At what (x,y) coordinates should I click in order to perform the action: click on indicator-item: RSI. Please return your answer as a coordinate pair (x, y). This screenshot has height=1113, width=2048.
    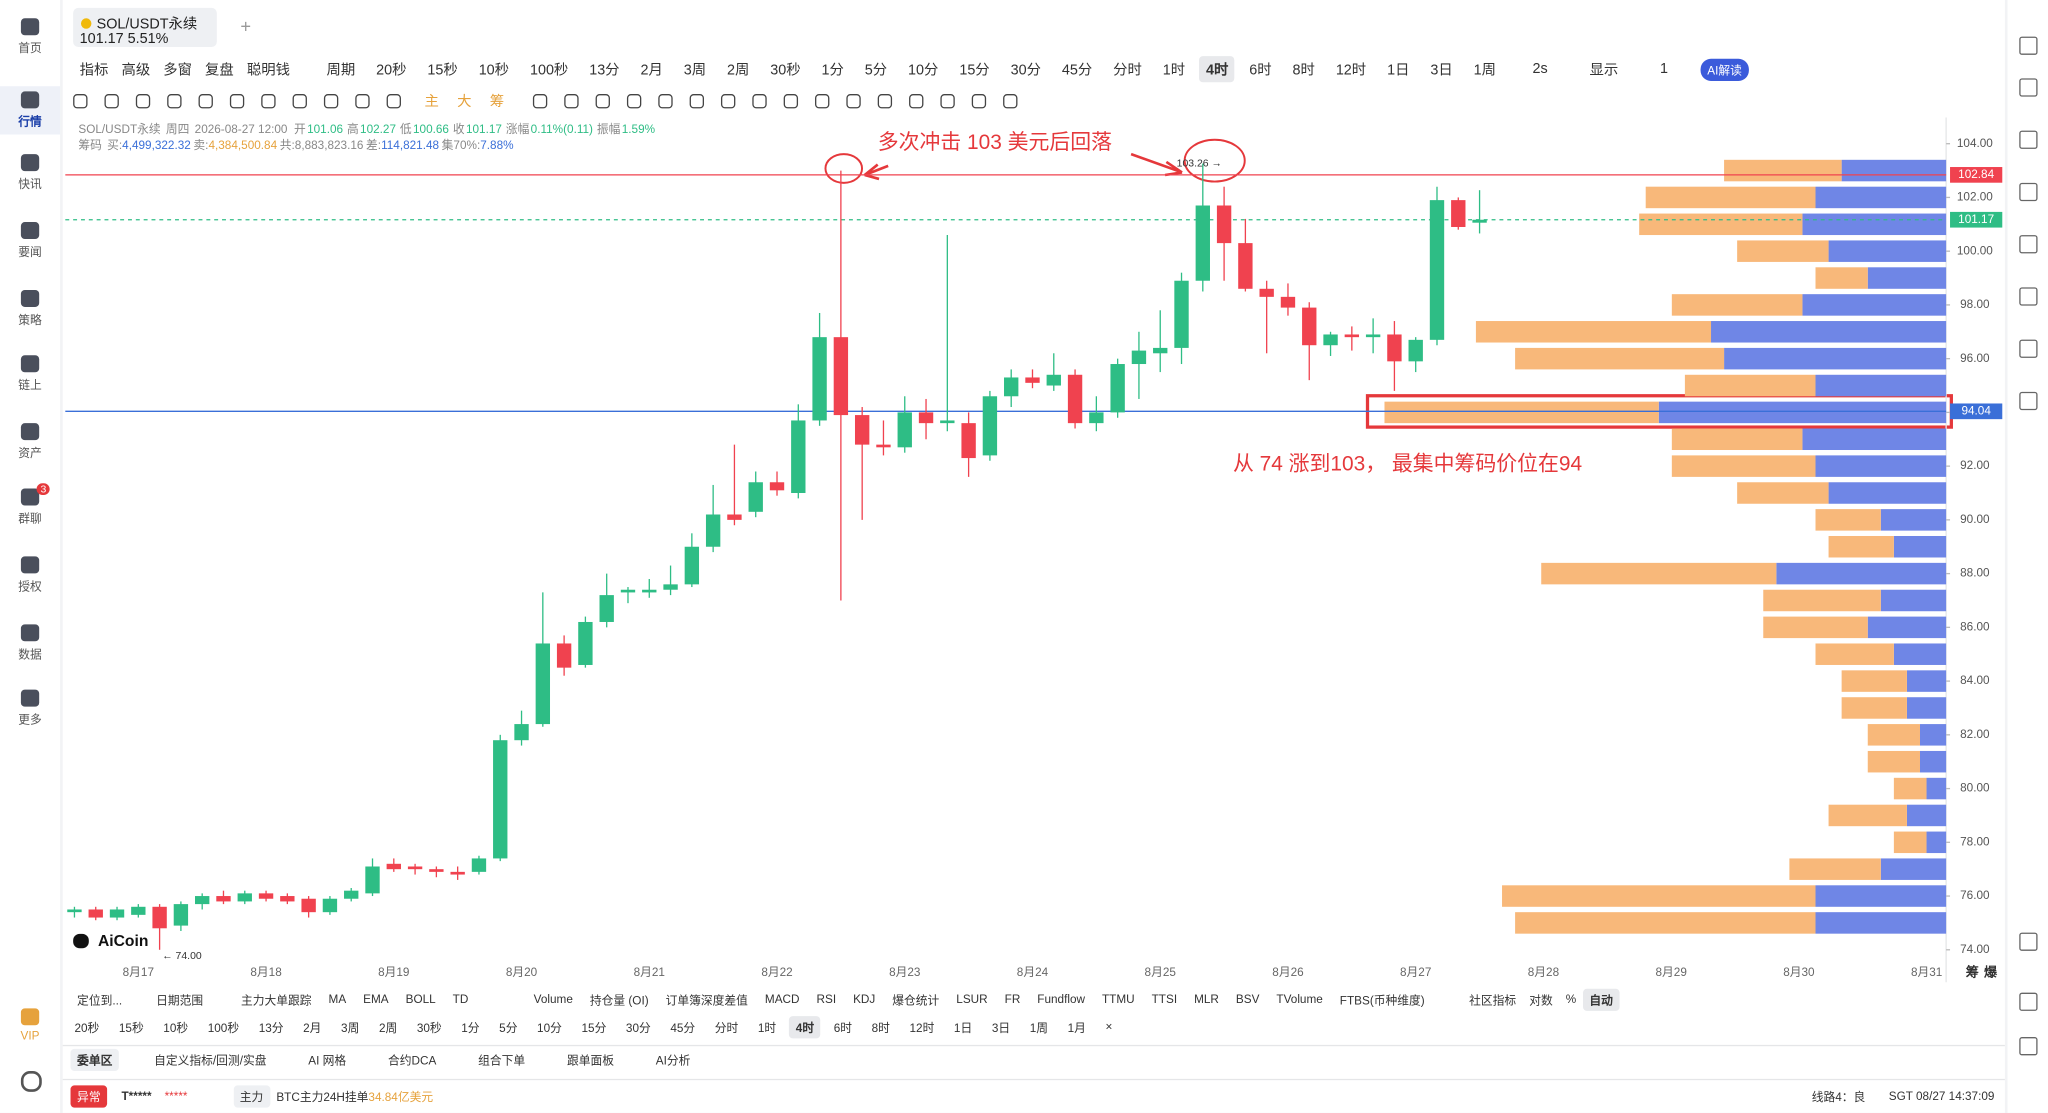
    Looking at the image, I should click on (826, 999).